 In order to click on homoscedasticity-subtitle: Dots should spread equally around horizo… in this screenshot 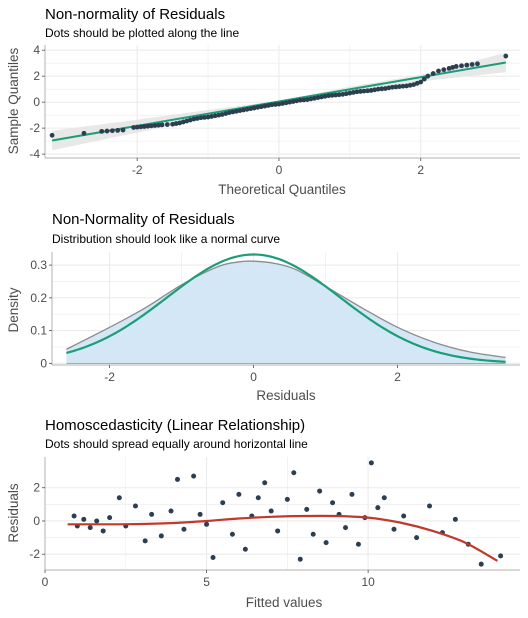, I will do `click(176, 444)`.